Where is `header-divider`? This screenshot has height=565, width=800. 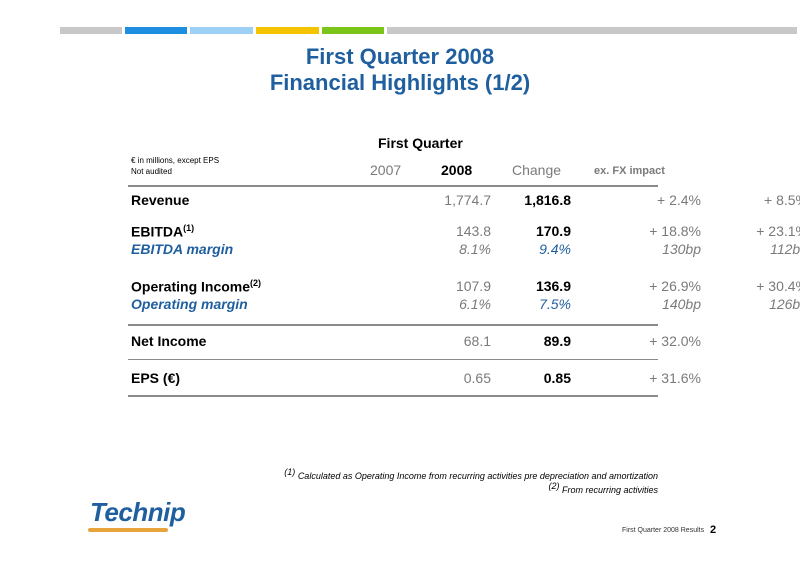
header-divider is located at coordinates (393, 186).